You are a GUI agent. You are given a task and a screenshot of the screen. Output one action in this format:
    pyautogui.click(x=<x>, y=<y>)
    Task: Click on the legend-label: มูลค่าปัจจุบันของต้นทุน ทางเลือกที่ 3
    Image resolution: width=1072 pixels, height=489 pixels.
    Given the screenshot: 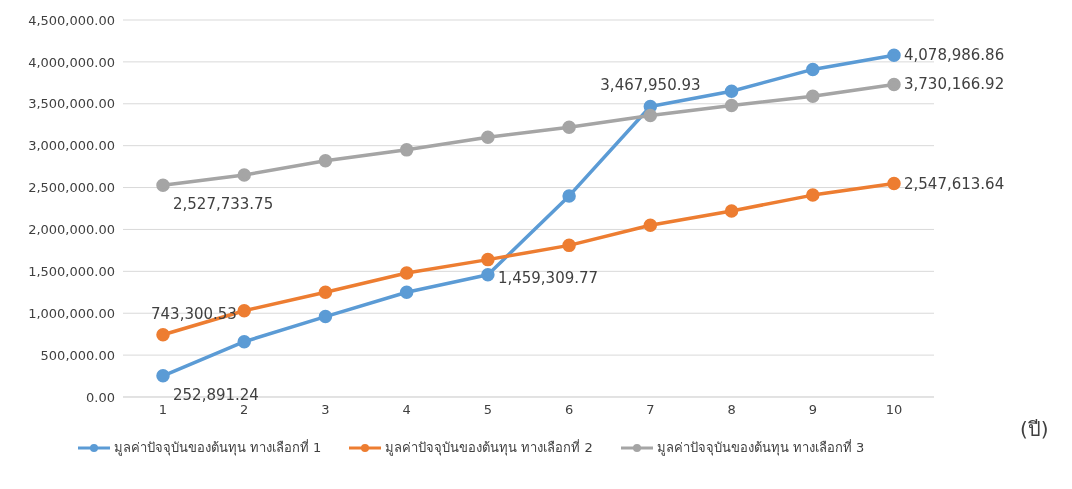 What is the action you would take?
    pyautogui.click(x=760, y=448)
    